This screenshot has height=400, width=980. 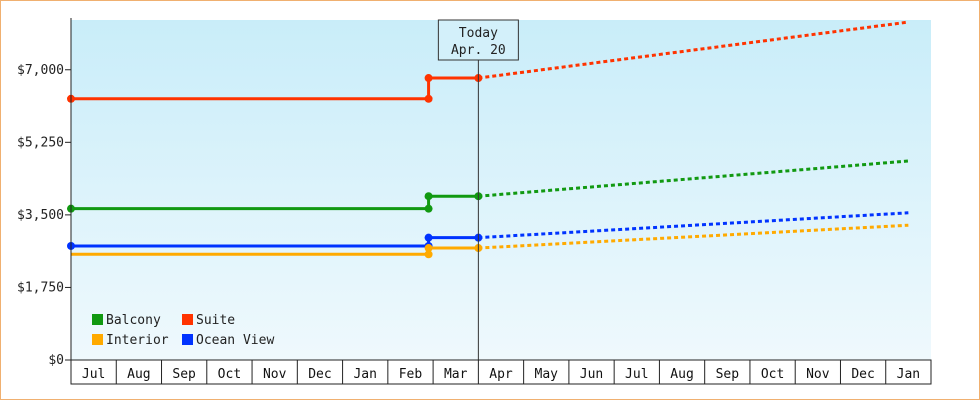 I want to click on series-balcony, so click(x=488, y=186).